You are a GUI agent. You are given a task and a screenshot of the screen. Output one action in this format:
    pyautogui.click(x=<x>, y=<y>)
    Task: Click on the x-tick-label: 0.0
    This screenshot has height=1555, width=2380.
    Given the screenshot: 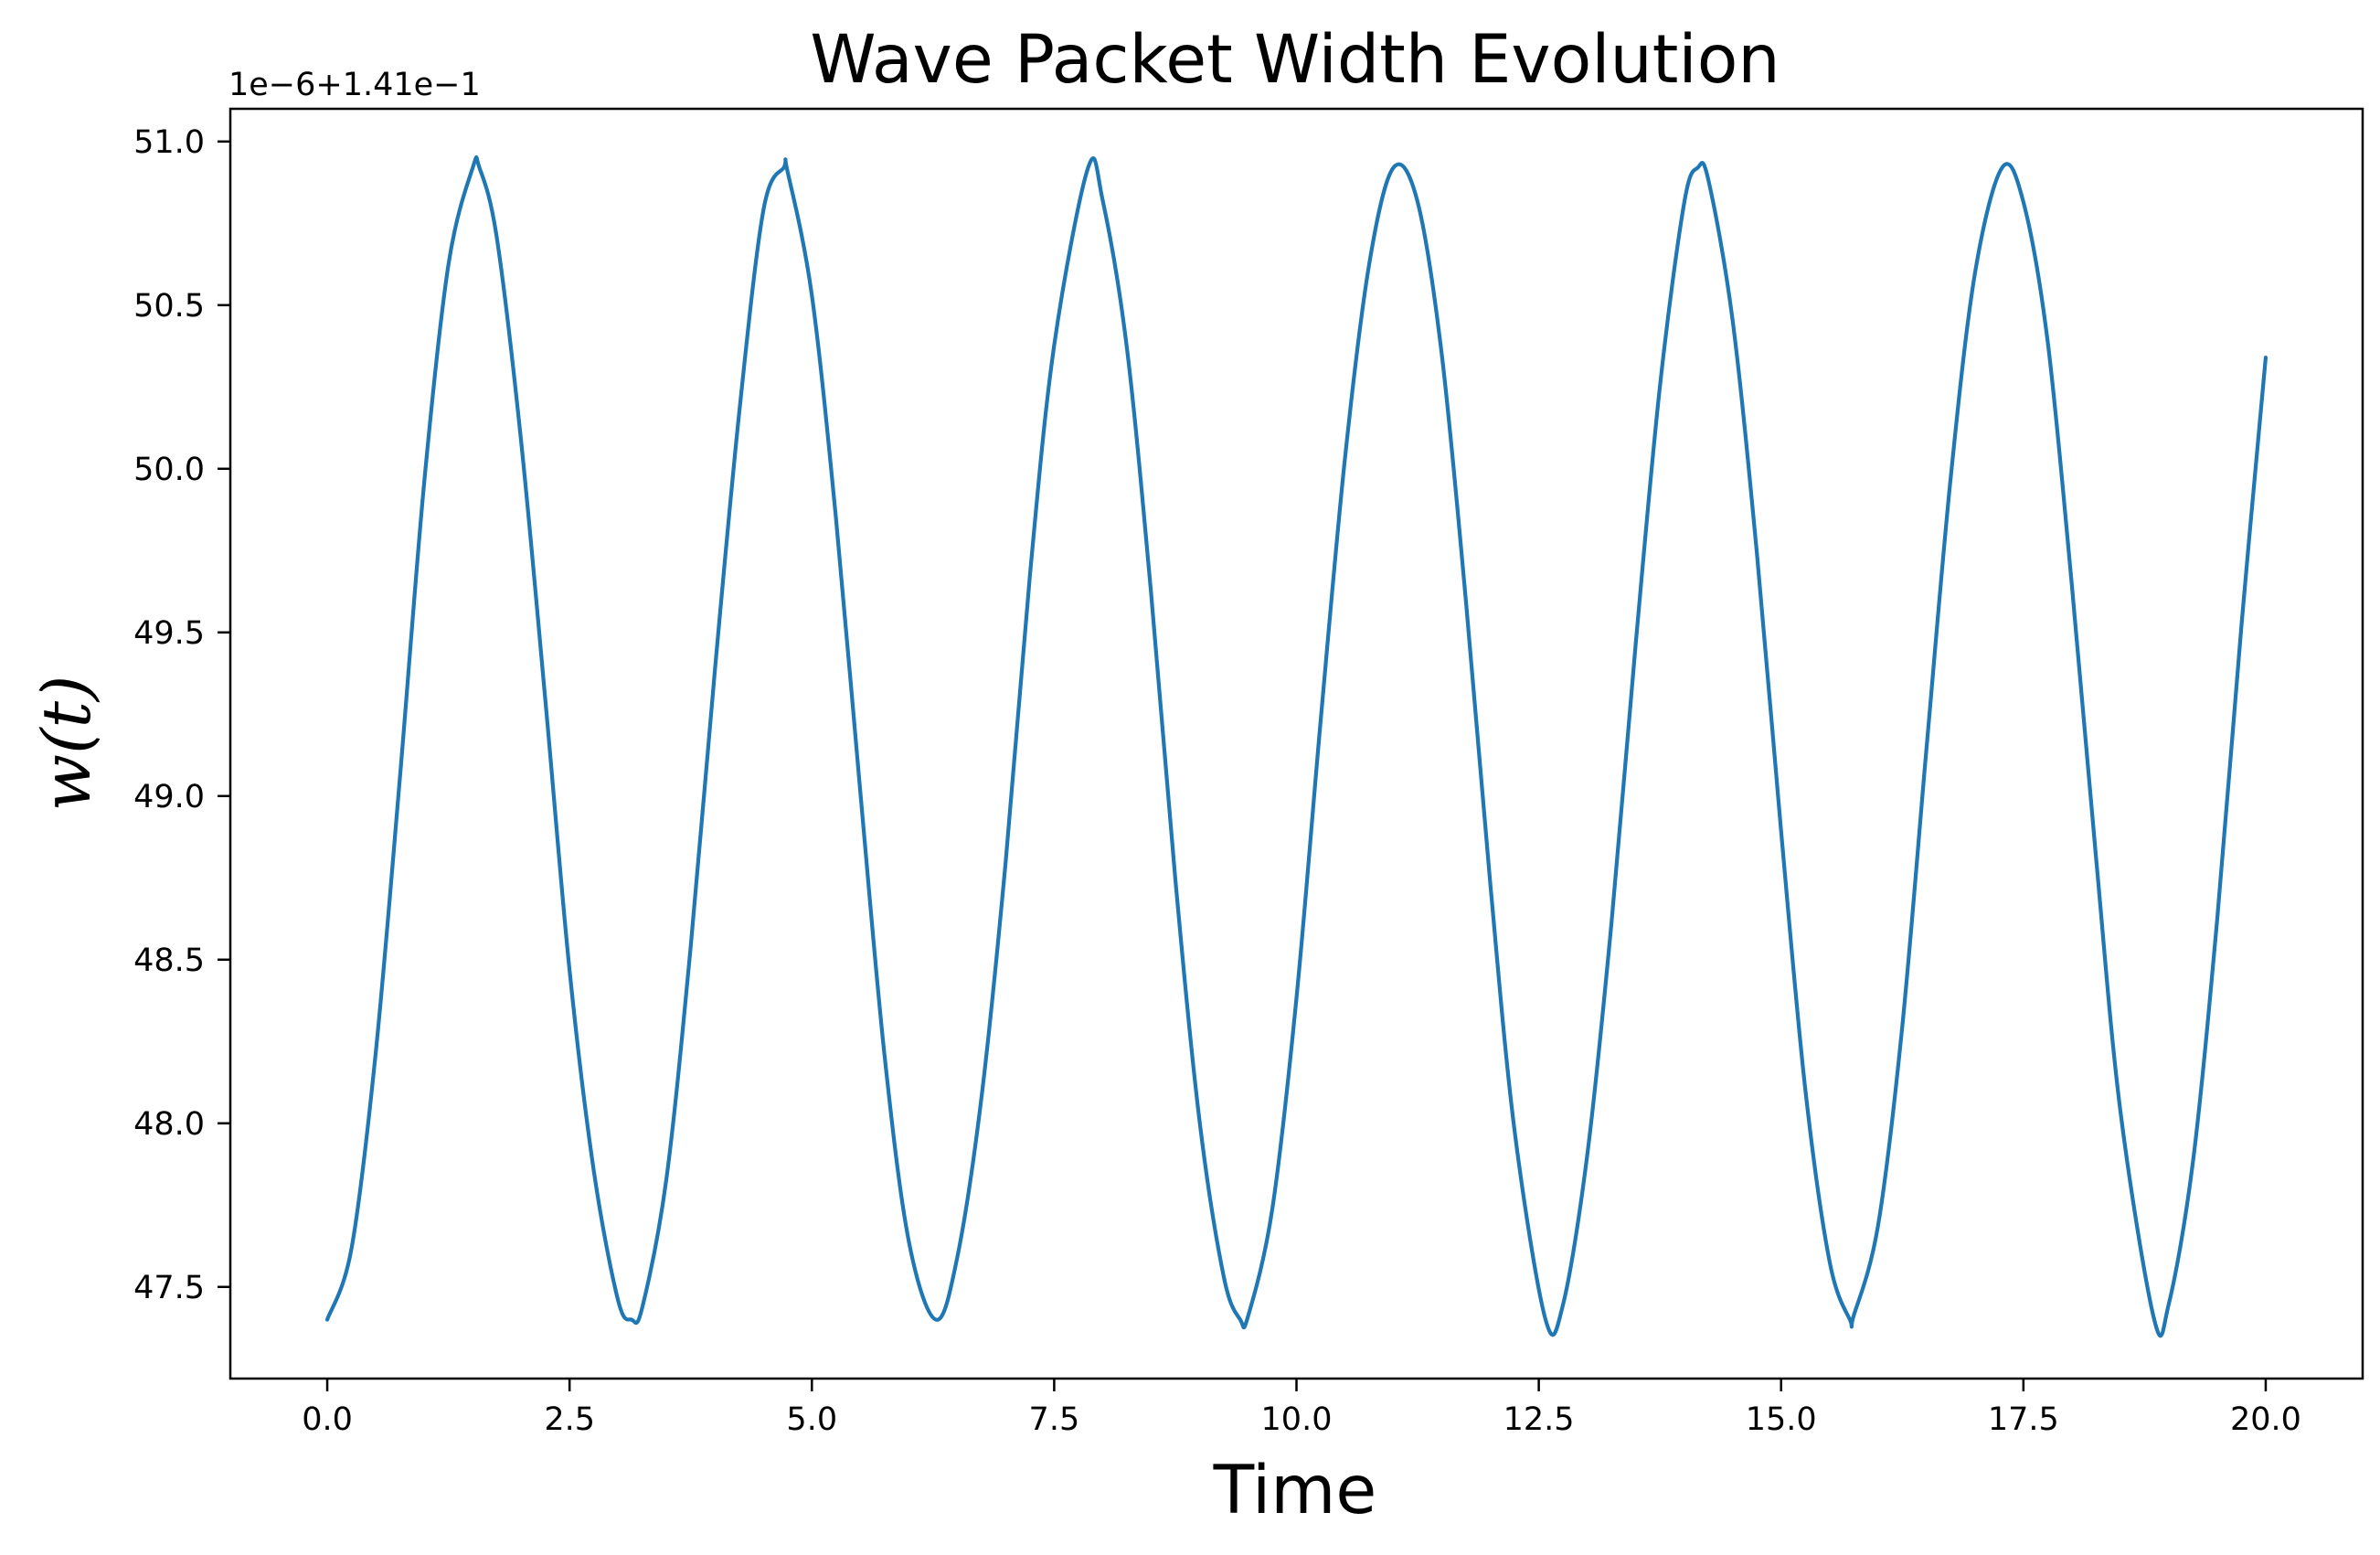 What is the action you would take?
    pyautogui.click(x=328, y=1419)
    